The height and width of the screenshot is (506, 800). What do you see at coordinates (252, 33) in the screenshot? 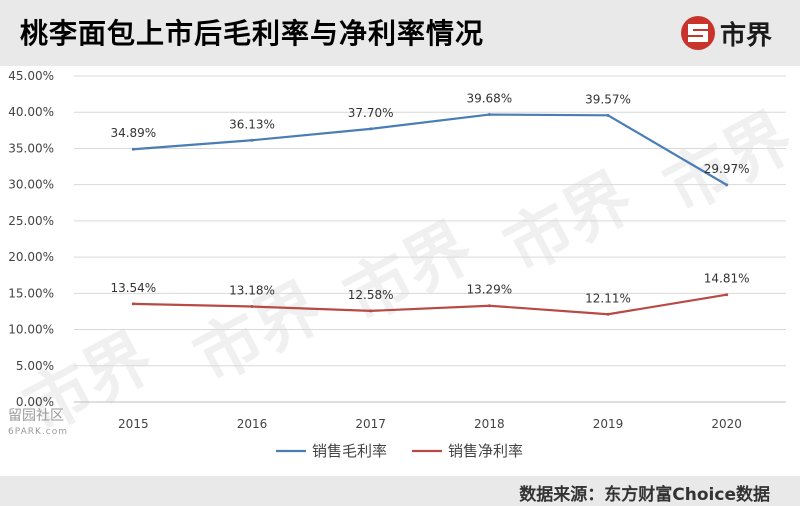
I see `chart-title: 桃李面包上市后毛利率与净利率情况` at bounding box center [252, 33].